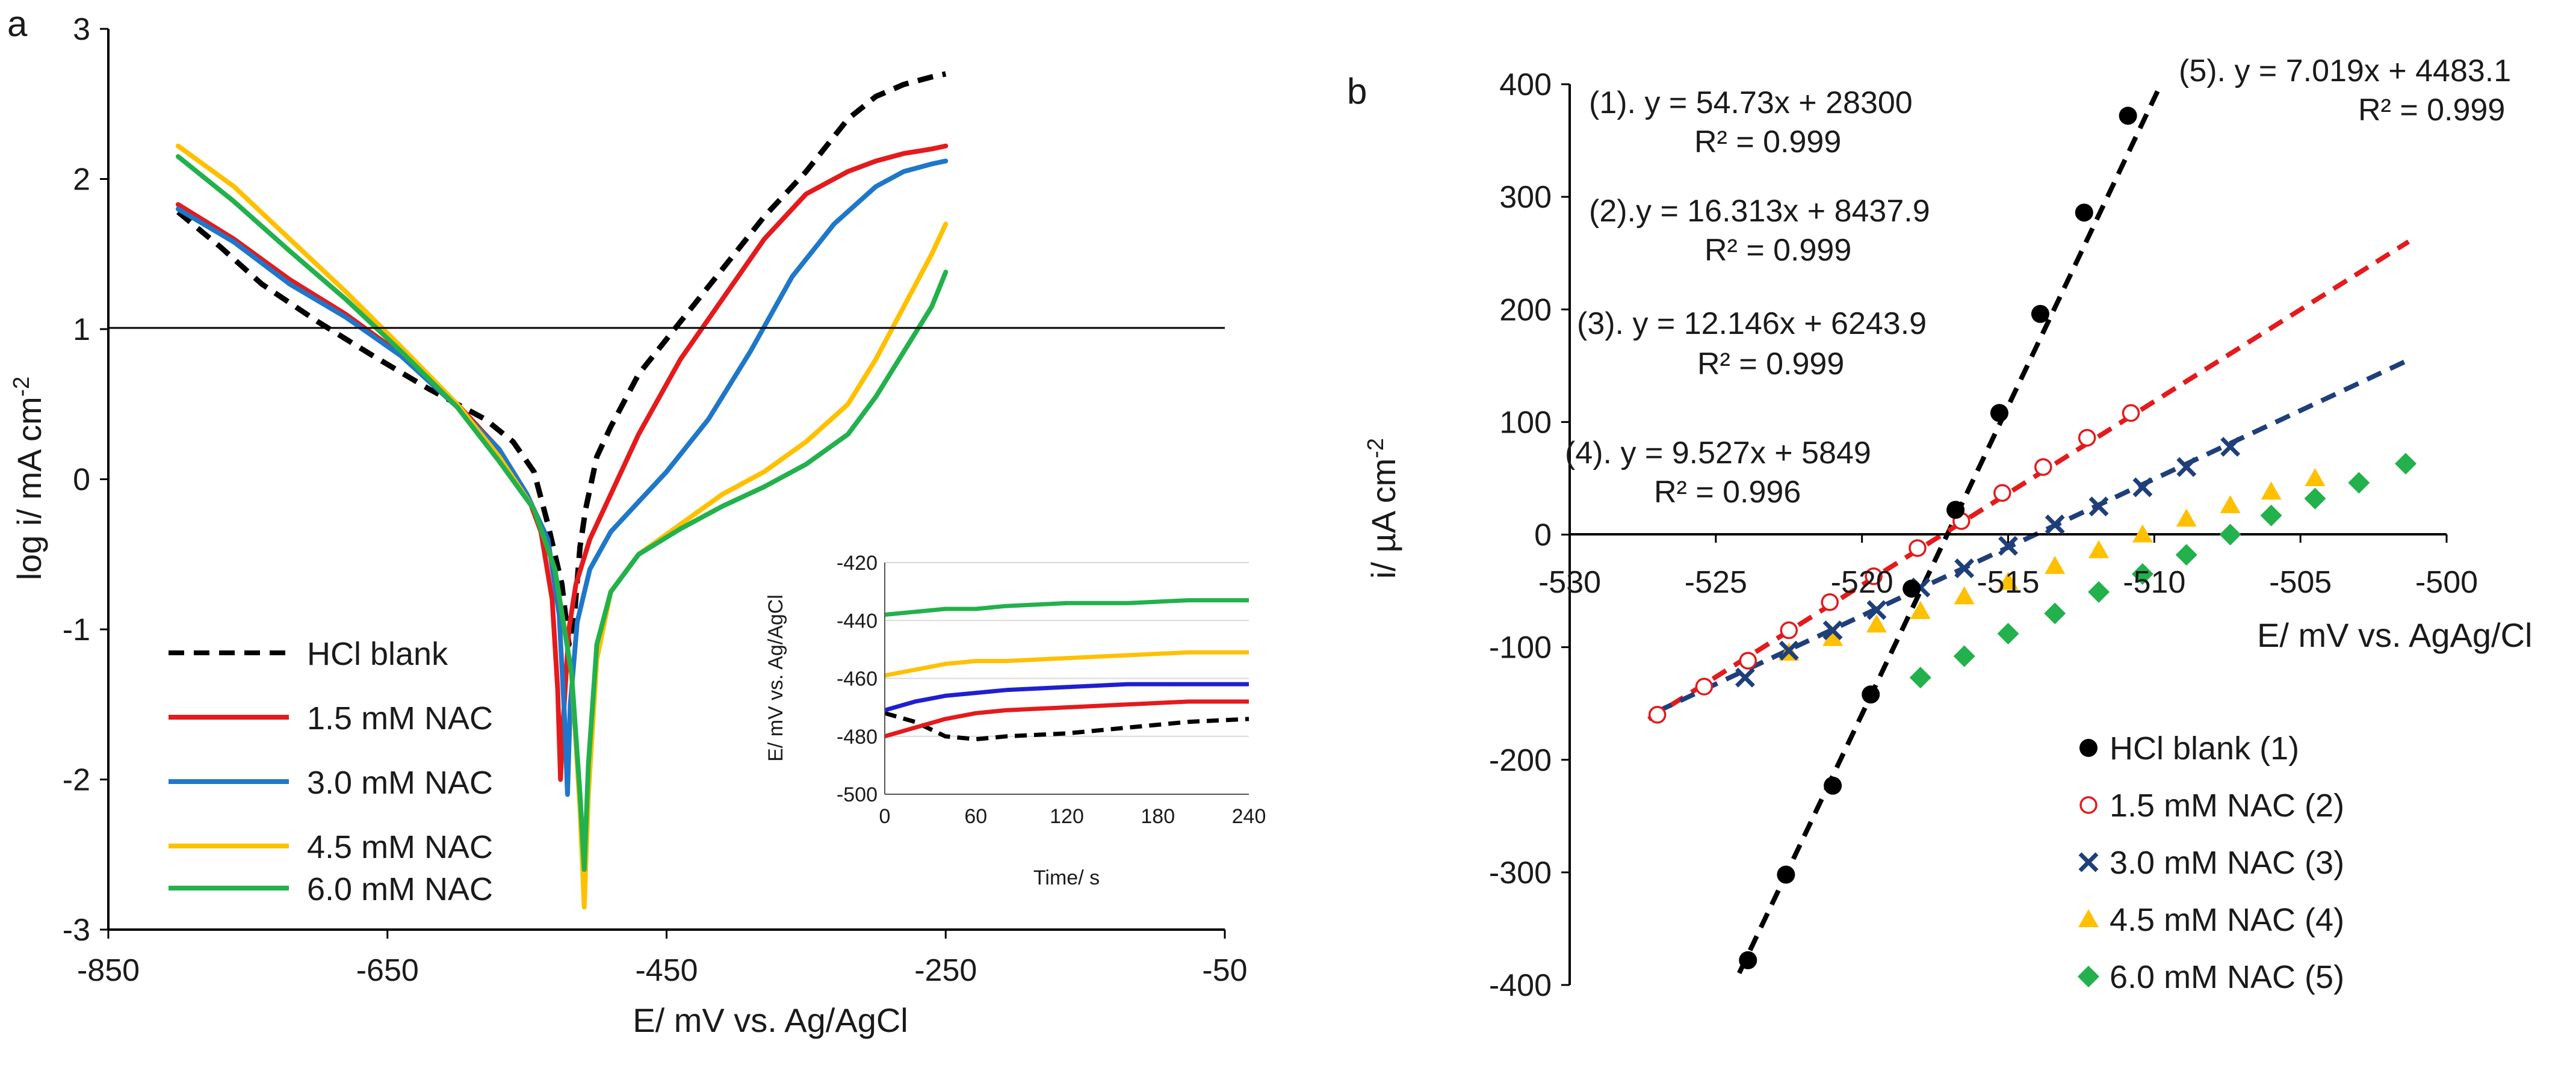 This screenshot has width=2576, height=1068. Describe the element at coordinates (82, 179) in the screenshot. I see `panel-a-y-tick-label: 2` at that location.